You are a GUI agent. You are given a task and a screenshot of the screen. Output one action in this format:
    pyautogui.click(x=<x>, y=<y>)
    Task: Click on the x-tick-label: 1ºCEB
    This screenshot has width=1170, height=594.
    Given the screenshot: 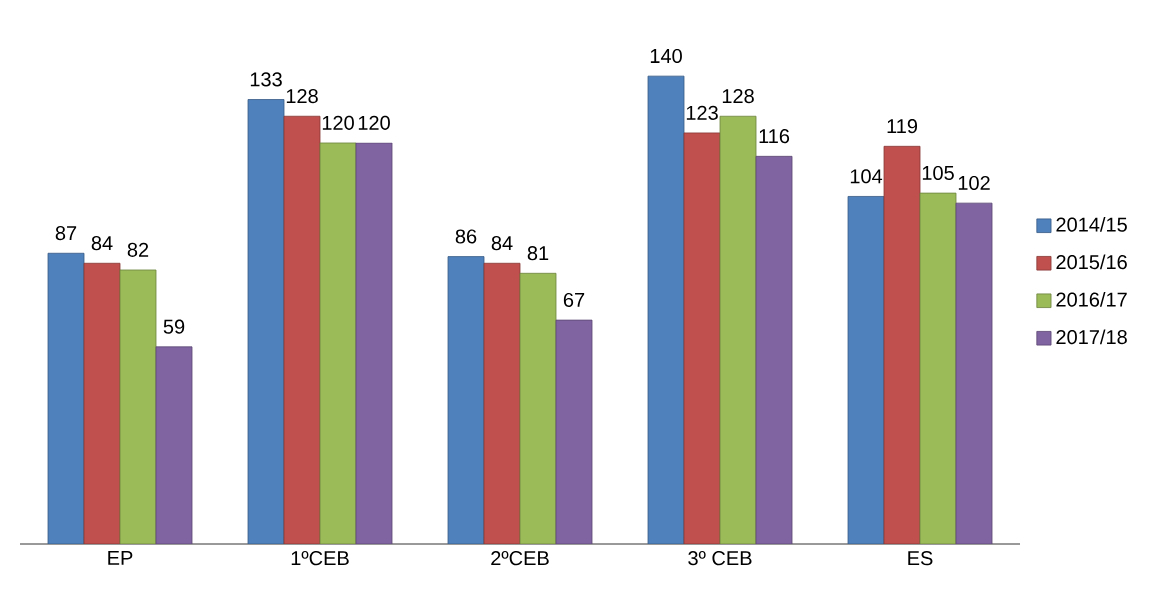 What is the action you would take?
    pyautogui.click(x=320, y=558)
    